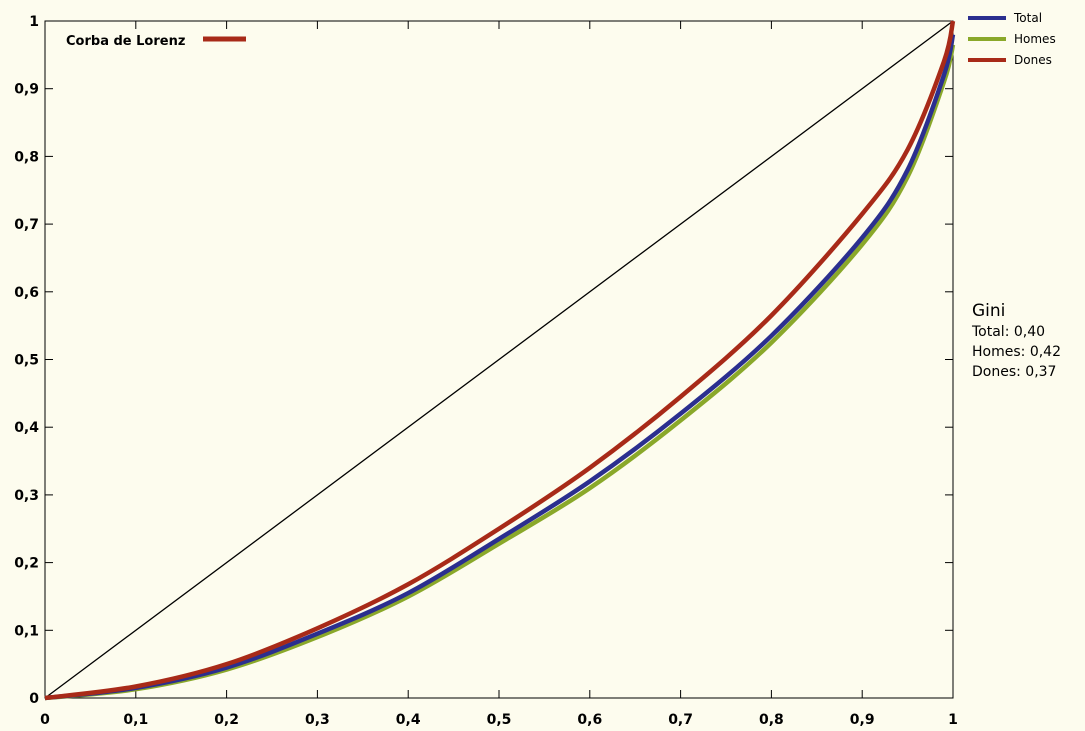 This screenshot has width=1085, height=731. I want to click on y-tick-label: 0,5, so click(26, 361).